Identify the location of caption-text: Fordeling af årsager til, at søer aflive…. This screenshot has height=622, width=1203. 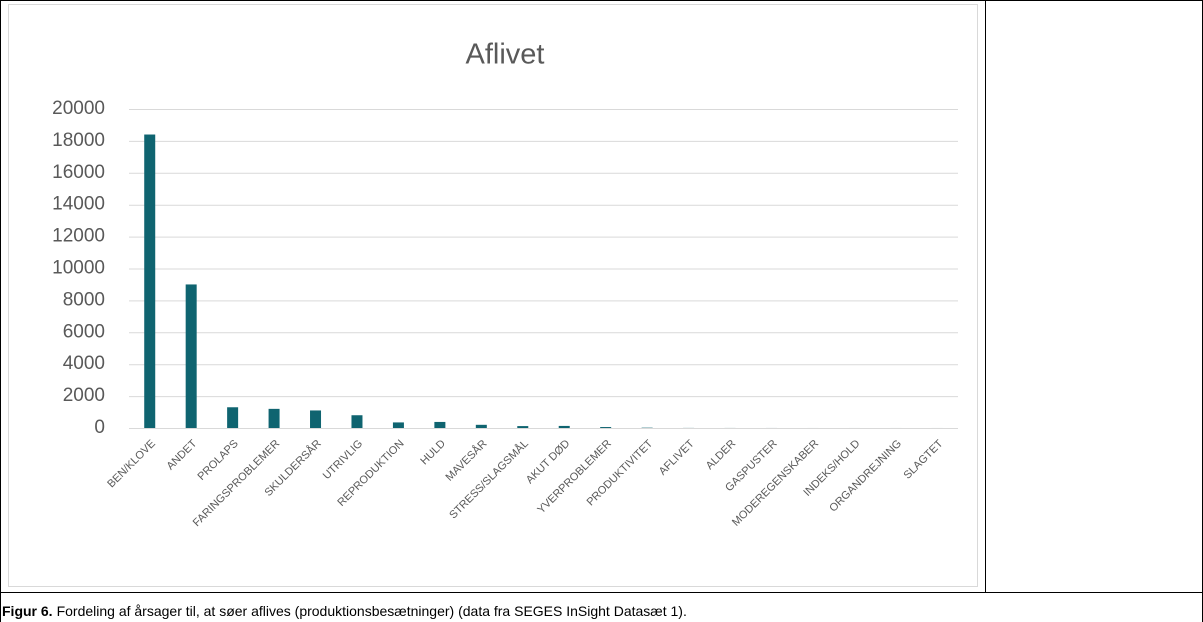
(372, 611).